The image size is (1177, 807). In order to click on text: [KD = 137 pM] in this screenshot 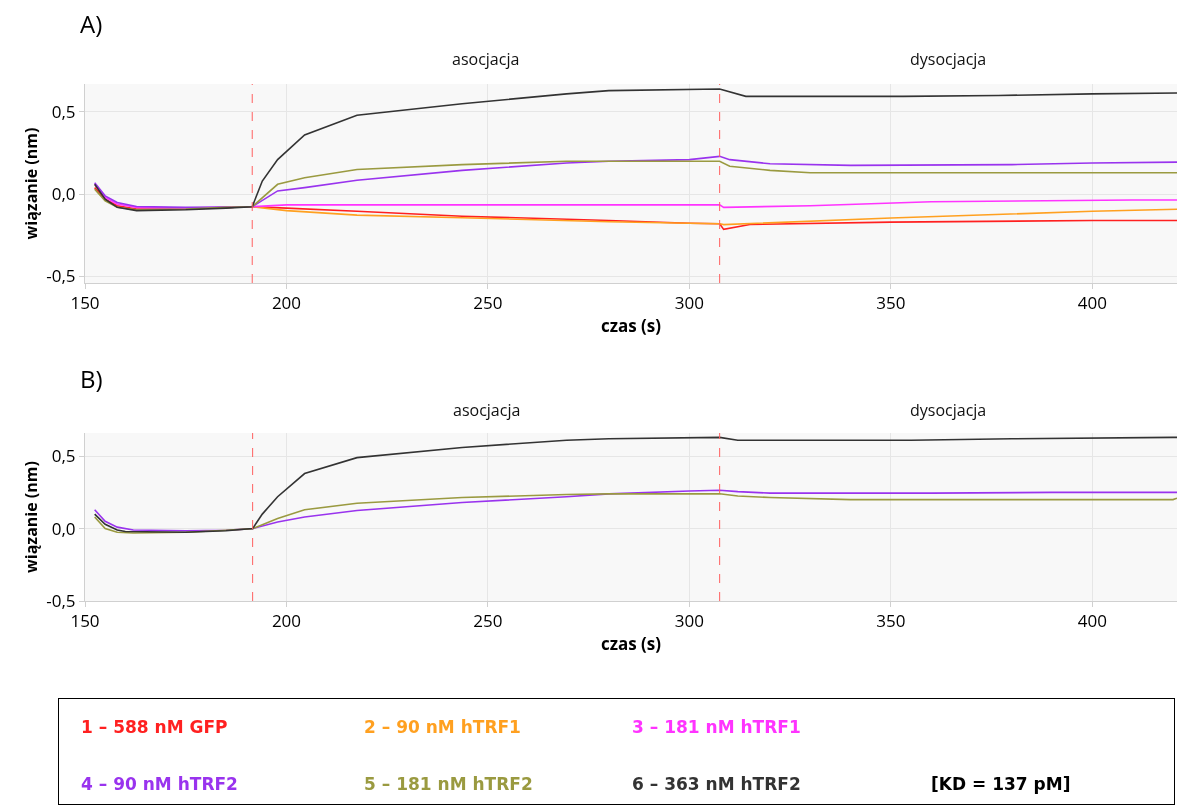, I will do `click(1001, 784)`.